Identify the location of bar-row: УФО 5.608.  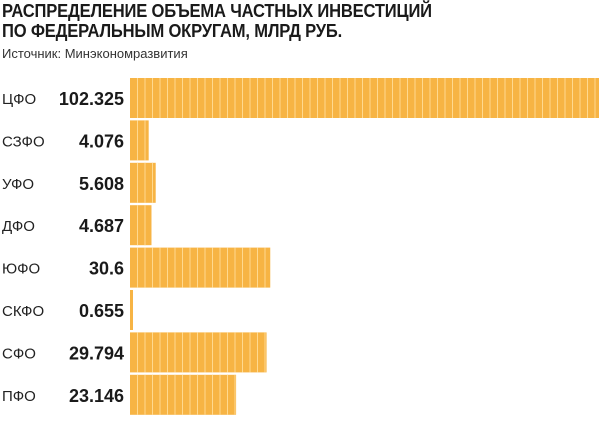
(79, 182).